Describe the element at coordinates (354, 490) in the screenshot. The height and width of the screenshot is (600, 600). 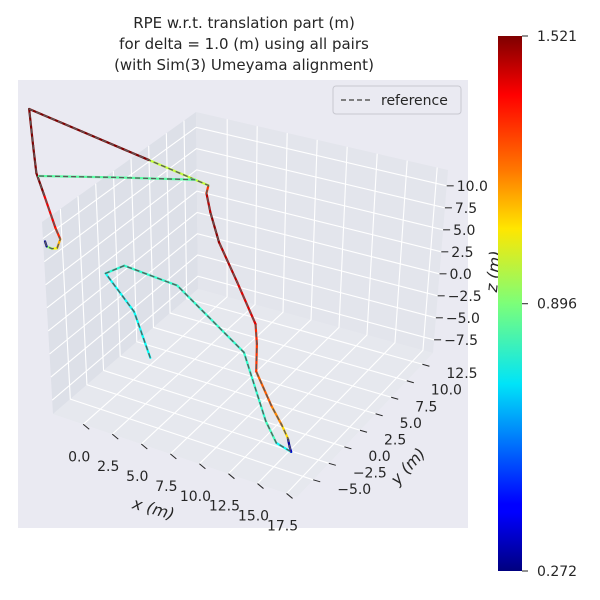
I see `y-tick-label: −5.0` at that location.